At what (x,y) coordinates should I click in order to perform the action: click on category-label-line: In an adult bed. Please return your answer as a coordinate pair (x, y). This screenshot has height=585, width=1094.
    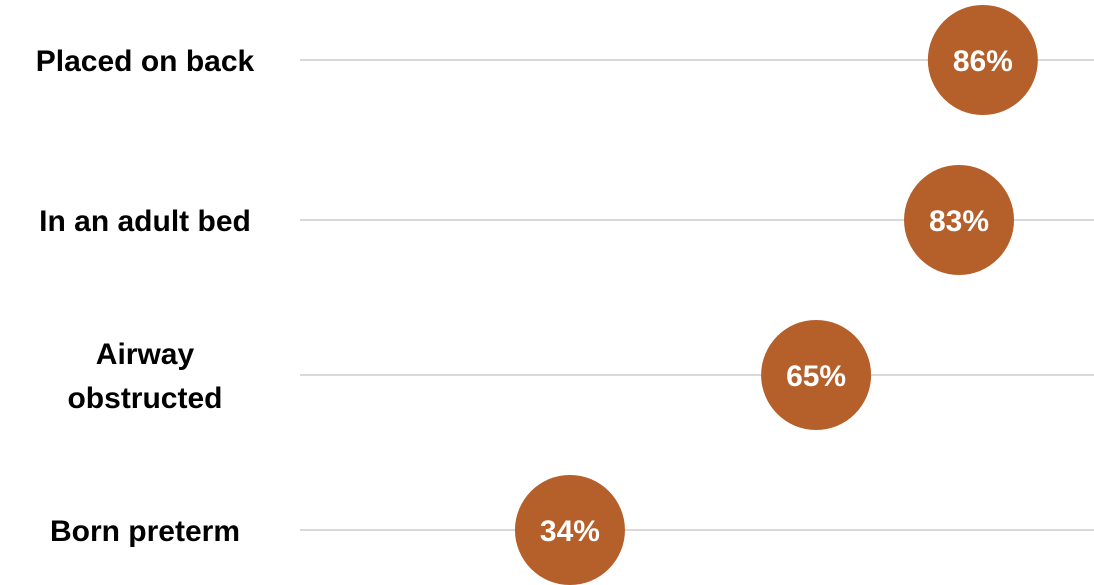
    Looking at the image, I should click on (145, 221).